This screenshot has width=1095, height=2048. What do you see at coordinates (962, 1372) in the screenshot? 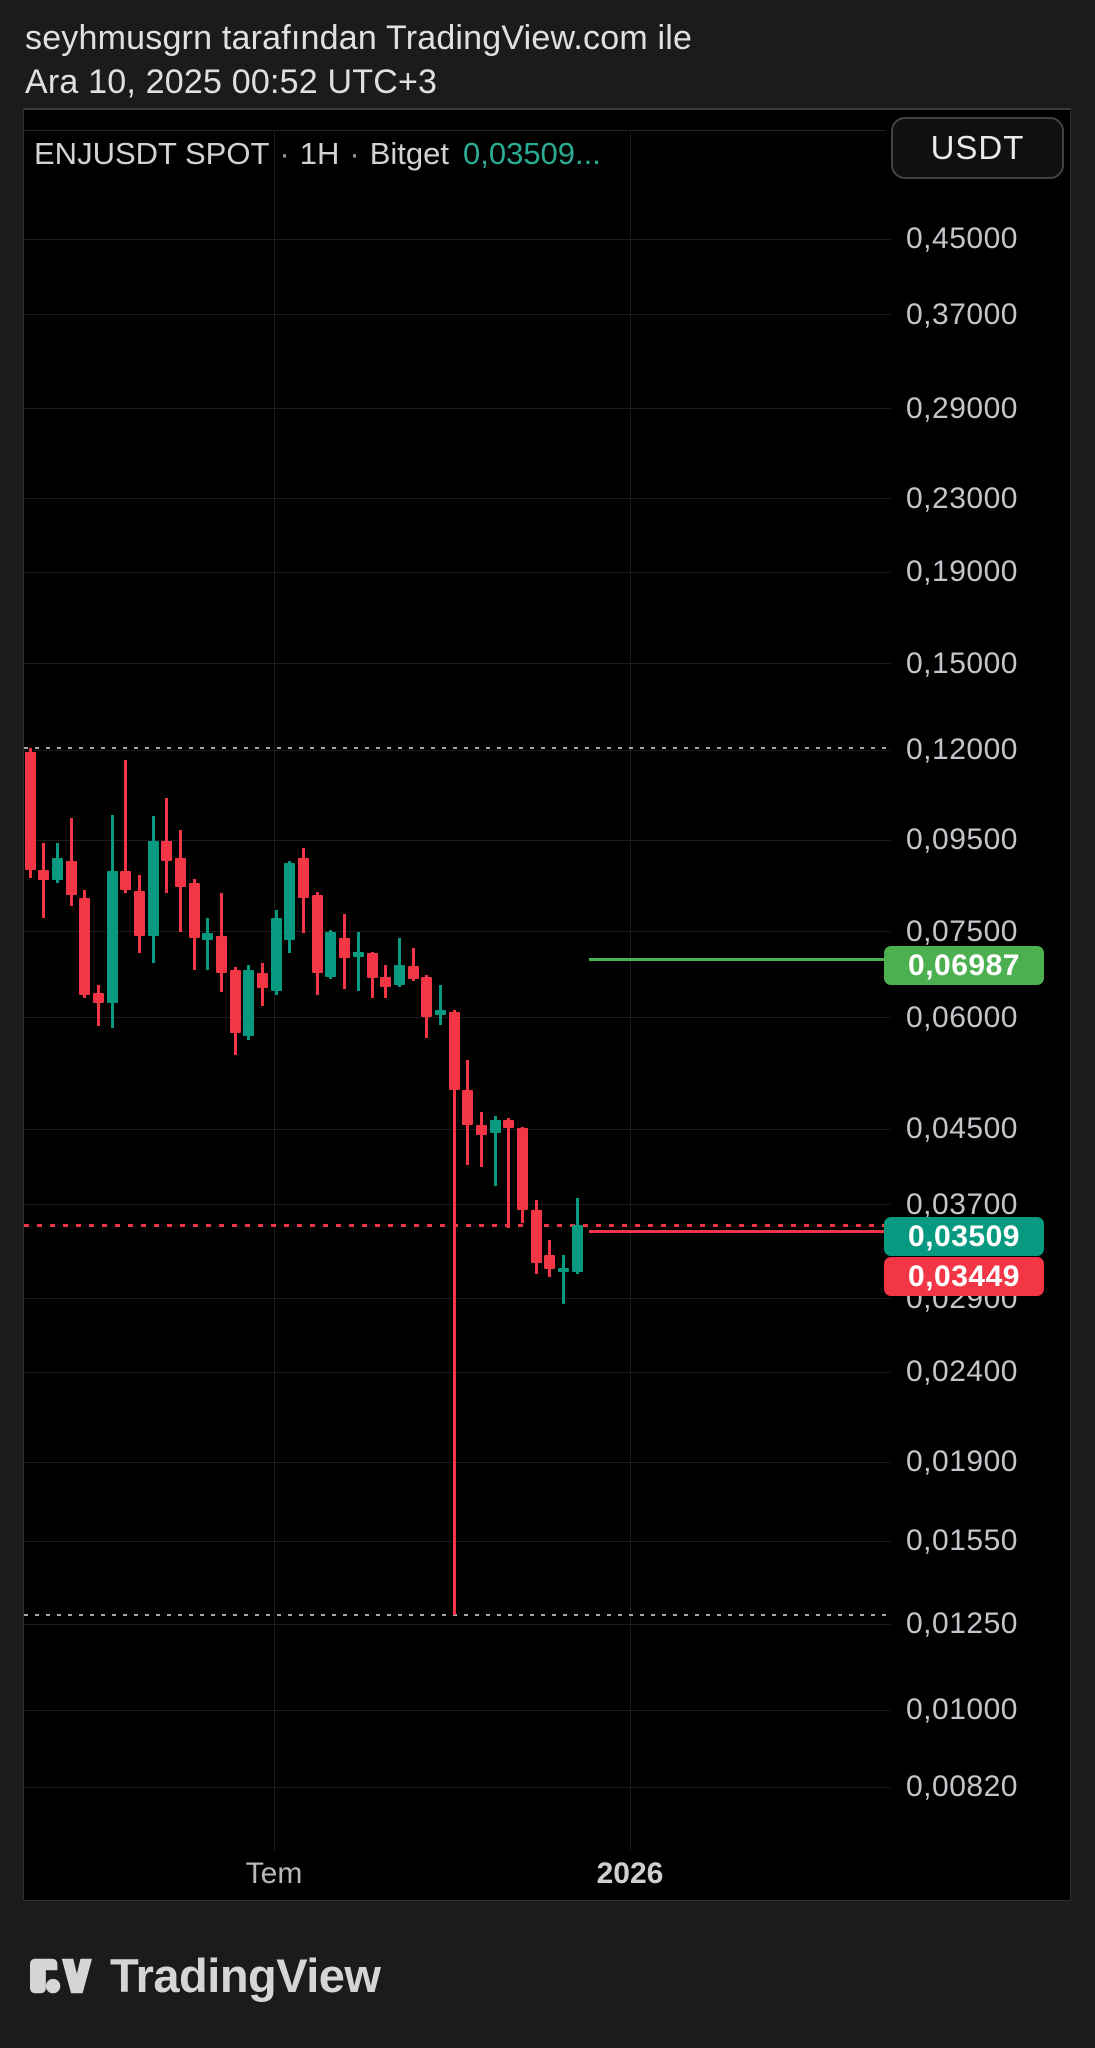
I see `price-axis-label: 0,02400` at bounding box center [962, 1372].